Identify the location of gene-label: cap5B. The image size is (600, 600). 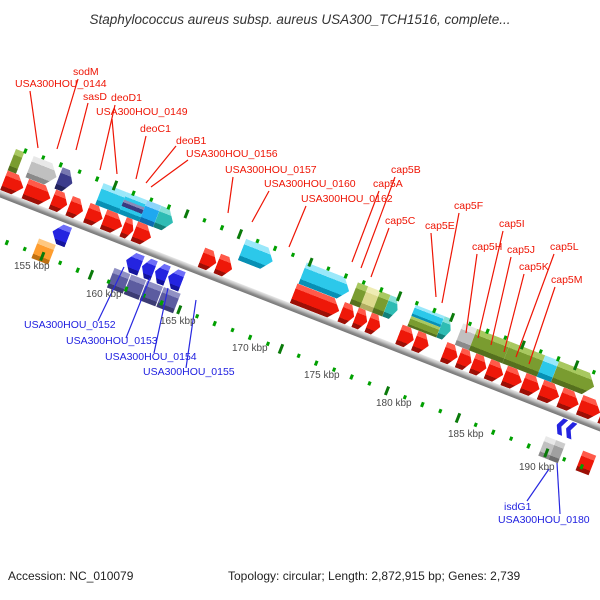
(406, 170).